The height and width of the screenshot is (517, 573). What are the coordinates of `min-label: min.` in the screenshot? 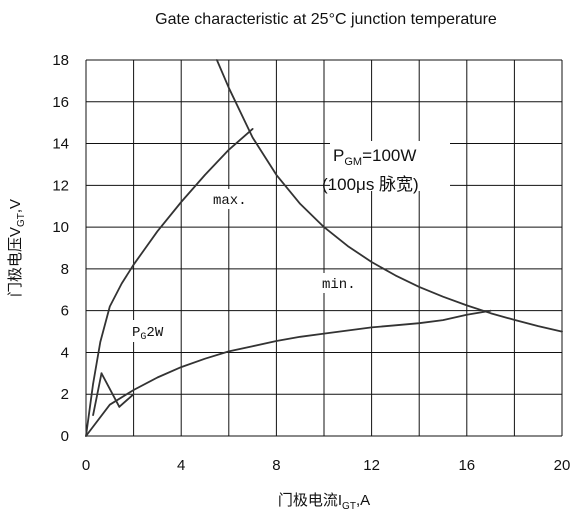 It's located at (339, 285).